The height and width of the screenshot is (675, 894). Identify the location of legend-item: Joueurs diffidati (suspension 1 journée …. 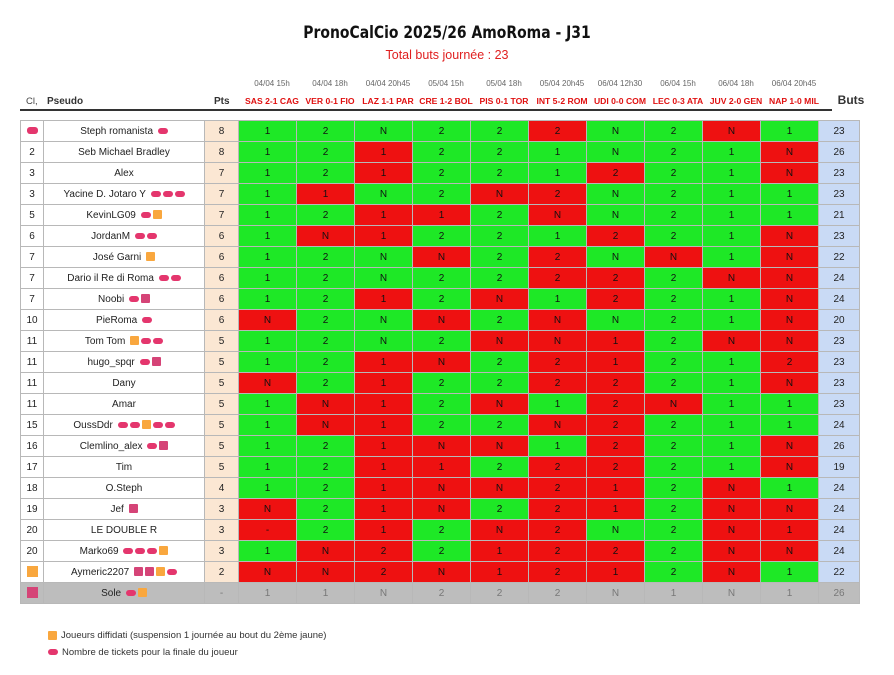
(187, 635).